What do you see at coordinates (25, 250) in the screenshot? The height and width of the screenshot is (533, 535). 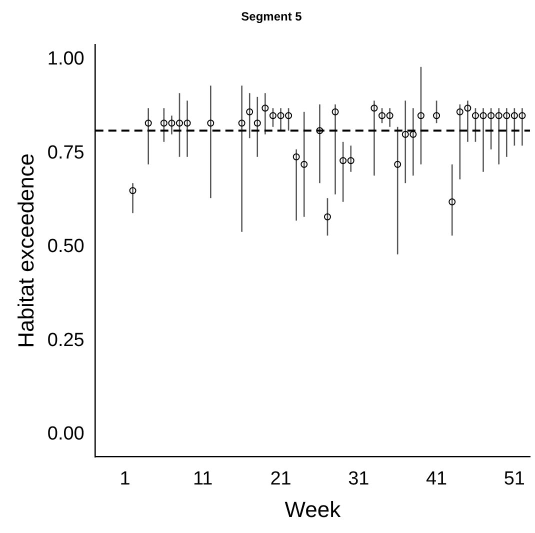 I see `y-axis-title: Habitat exceedence` at bounding box center [25, 250].